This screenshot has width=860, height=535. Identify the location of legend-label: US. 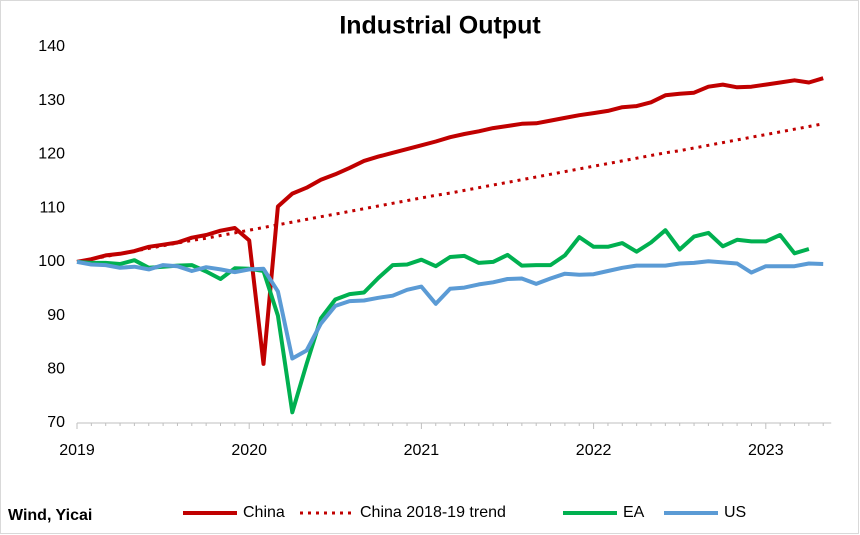
(735, 512).